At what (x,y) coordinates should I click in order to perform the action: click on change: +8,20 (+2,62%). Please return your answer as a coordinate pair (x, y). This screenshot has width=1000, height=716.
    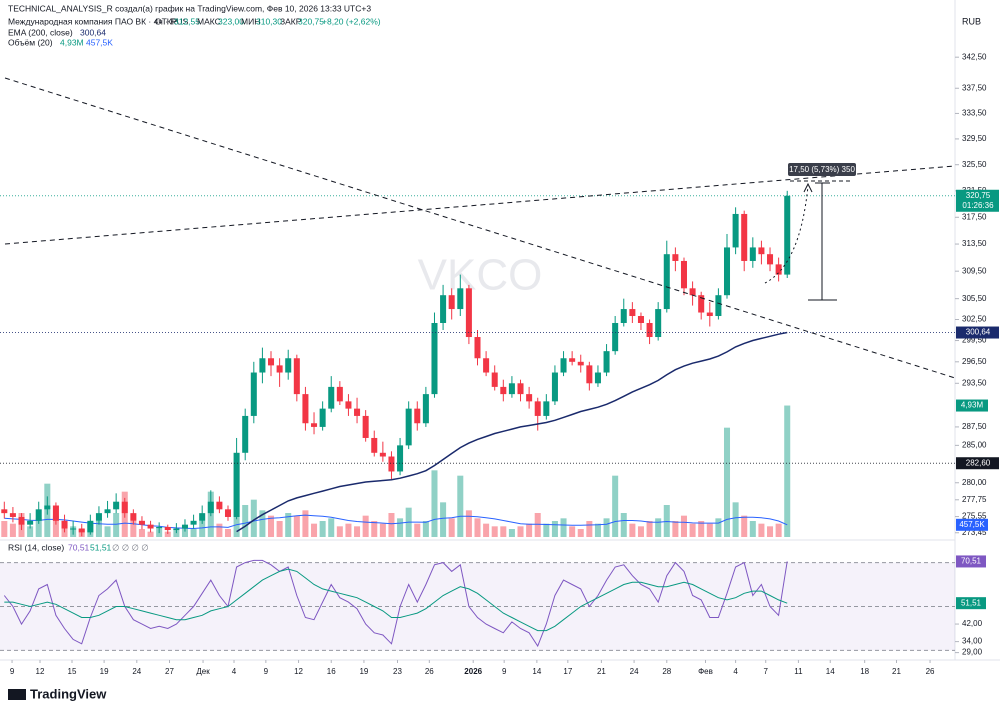
    Looking at the image, I should click on (351, 21).